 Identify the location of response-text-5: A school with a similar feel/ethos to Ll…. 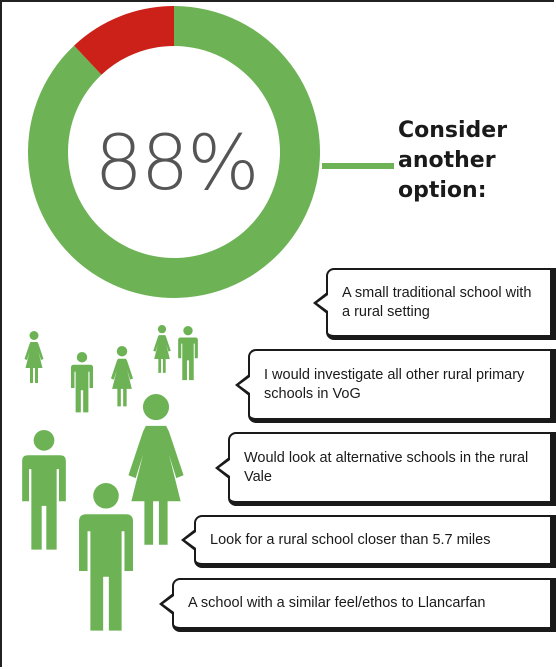
(337, 603).